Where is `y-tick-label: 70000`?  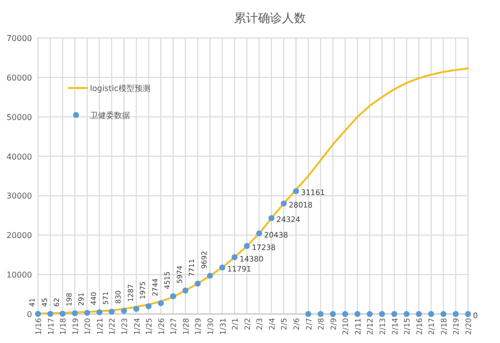 y-tick-label: 70000 is located at coordinates (19, 38).